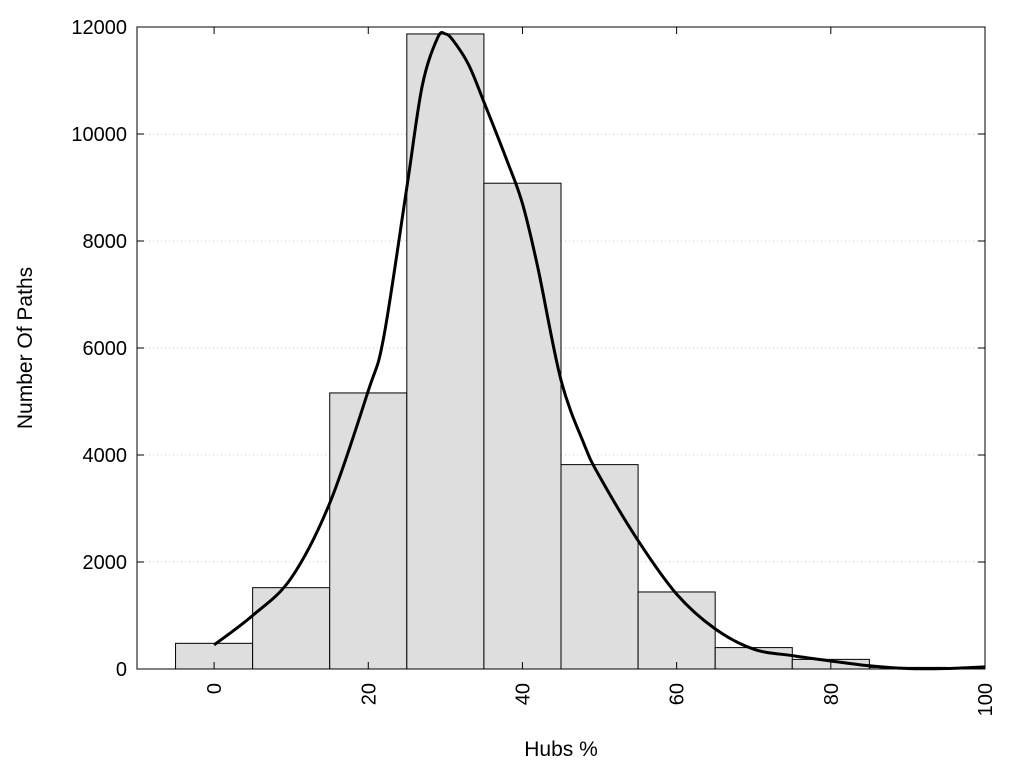 This screenshot has height=768, width=1024. What do you see at coordinates (369, 694) in the screenshot?
I see `x-tick-label: 20` at bounding box center [369, 694].